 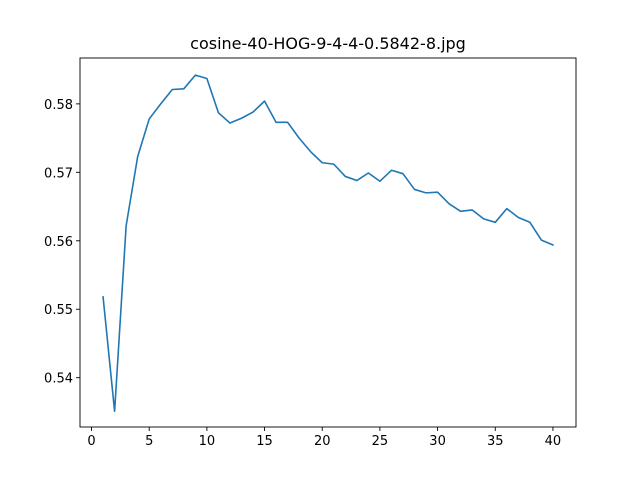 I want to click on x-axis: 0 5 10 15 20 25 30 35 40, so click(x=324, y=438).